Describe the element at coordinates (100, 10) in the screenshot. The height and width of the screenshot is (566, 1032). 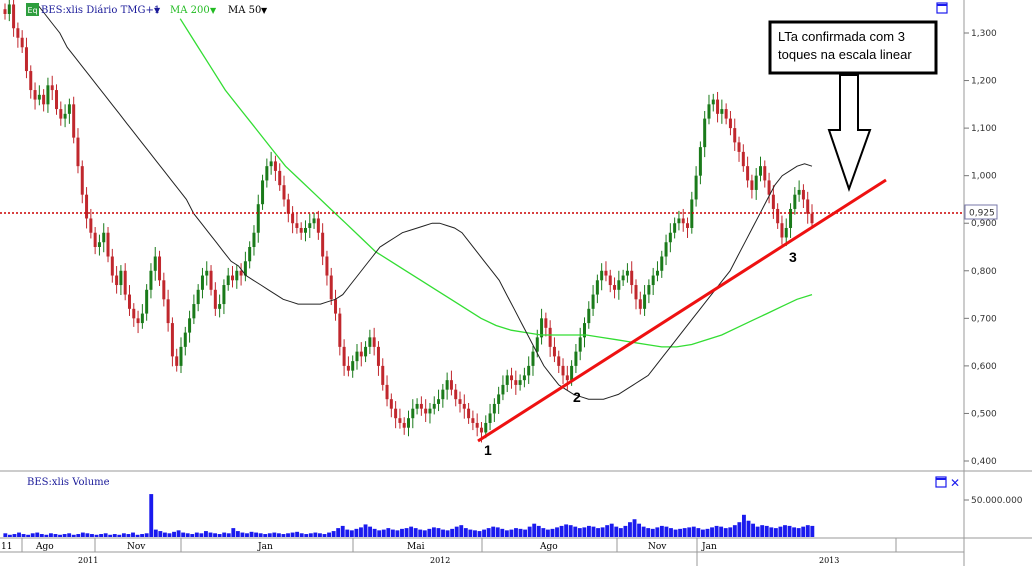
I see `symbol-legend: BES:xlis Diário TMG+1` at that location.